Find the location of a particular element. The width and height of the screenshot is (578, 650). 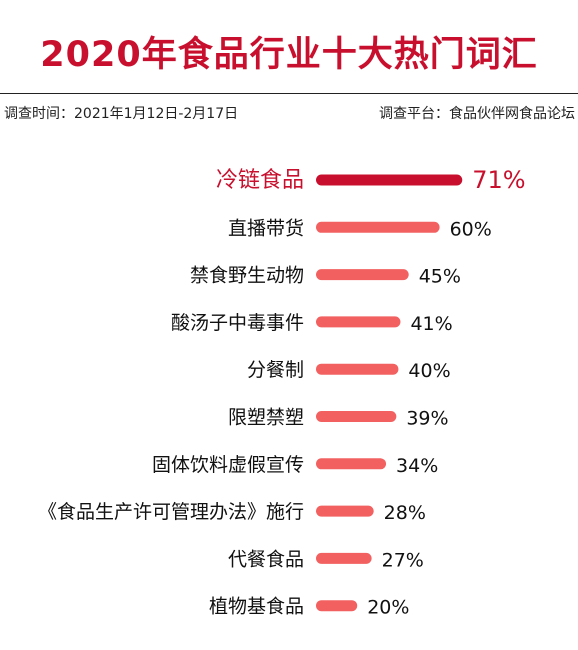

value-label: 28% is located at coordinates (405, 513).